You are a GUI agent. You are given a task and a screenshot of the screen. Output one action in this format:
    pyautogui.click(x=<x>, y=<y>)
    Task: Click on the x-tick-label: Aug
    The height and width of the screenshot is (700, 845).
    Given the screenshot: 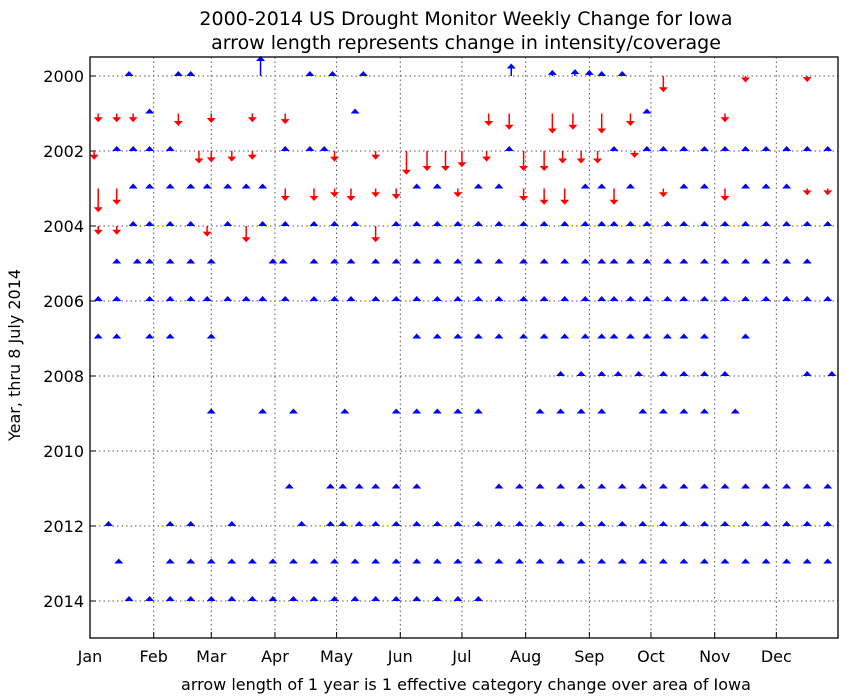 What is the action you would take?
    pyautogui.click(x=525, y=656)
    